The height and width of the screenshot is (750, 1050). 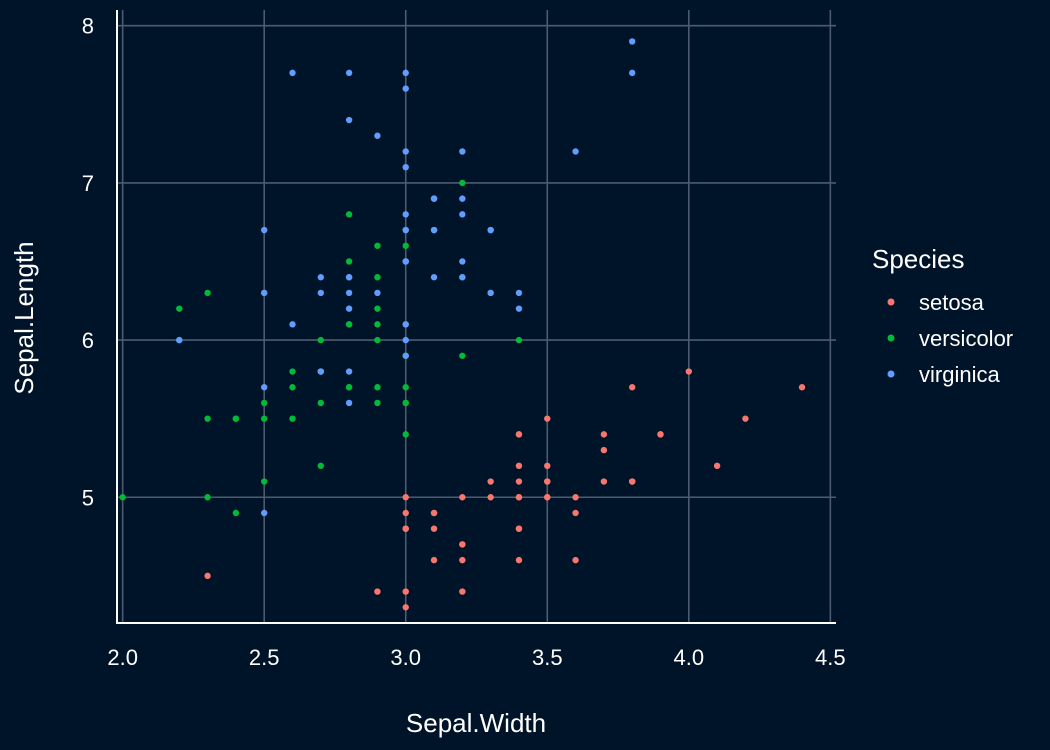 I want to click on y-tick-label: 6, so click(x=88, y=340).